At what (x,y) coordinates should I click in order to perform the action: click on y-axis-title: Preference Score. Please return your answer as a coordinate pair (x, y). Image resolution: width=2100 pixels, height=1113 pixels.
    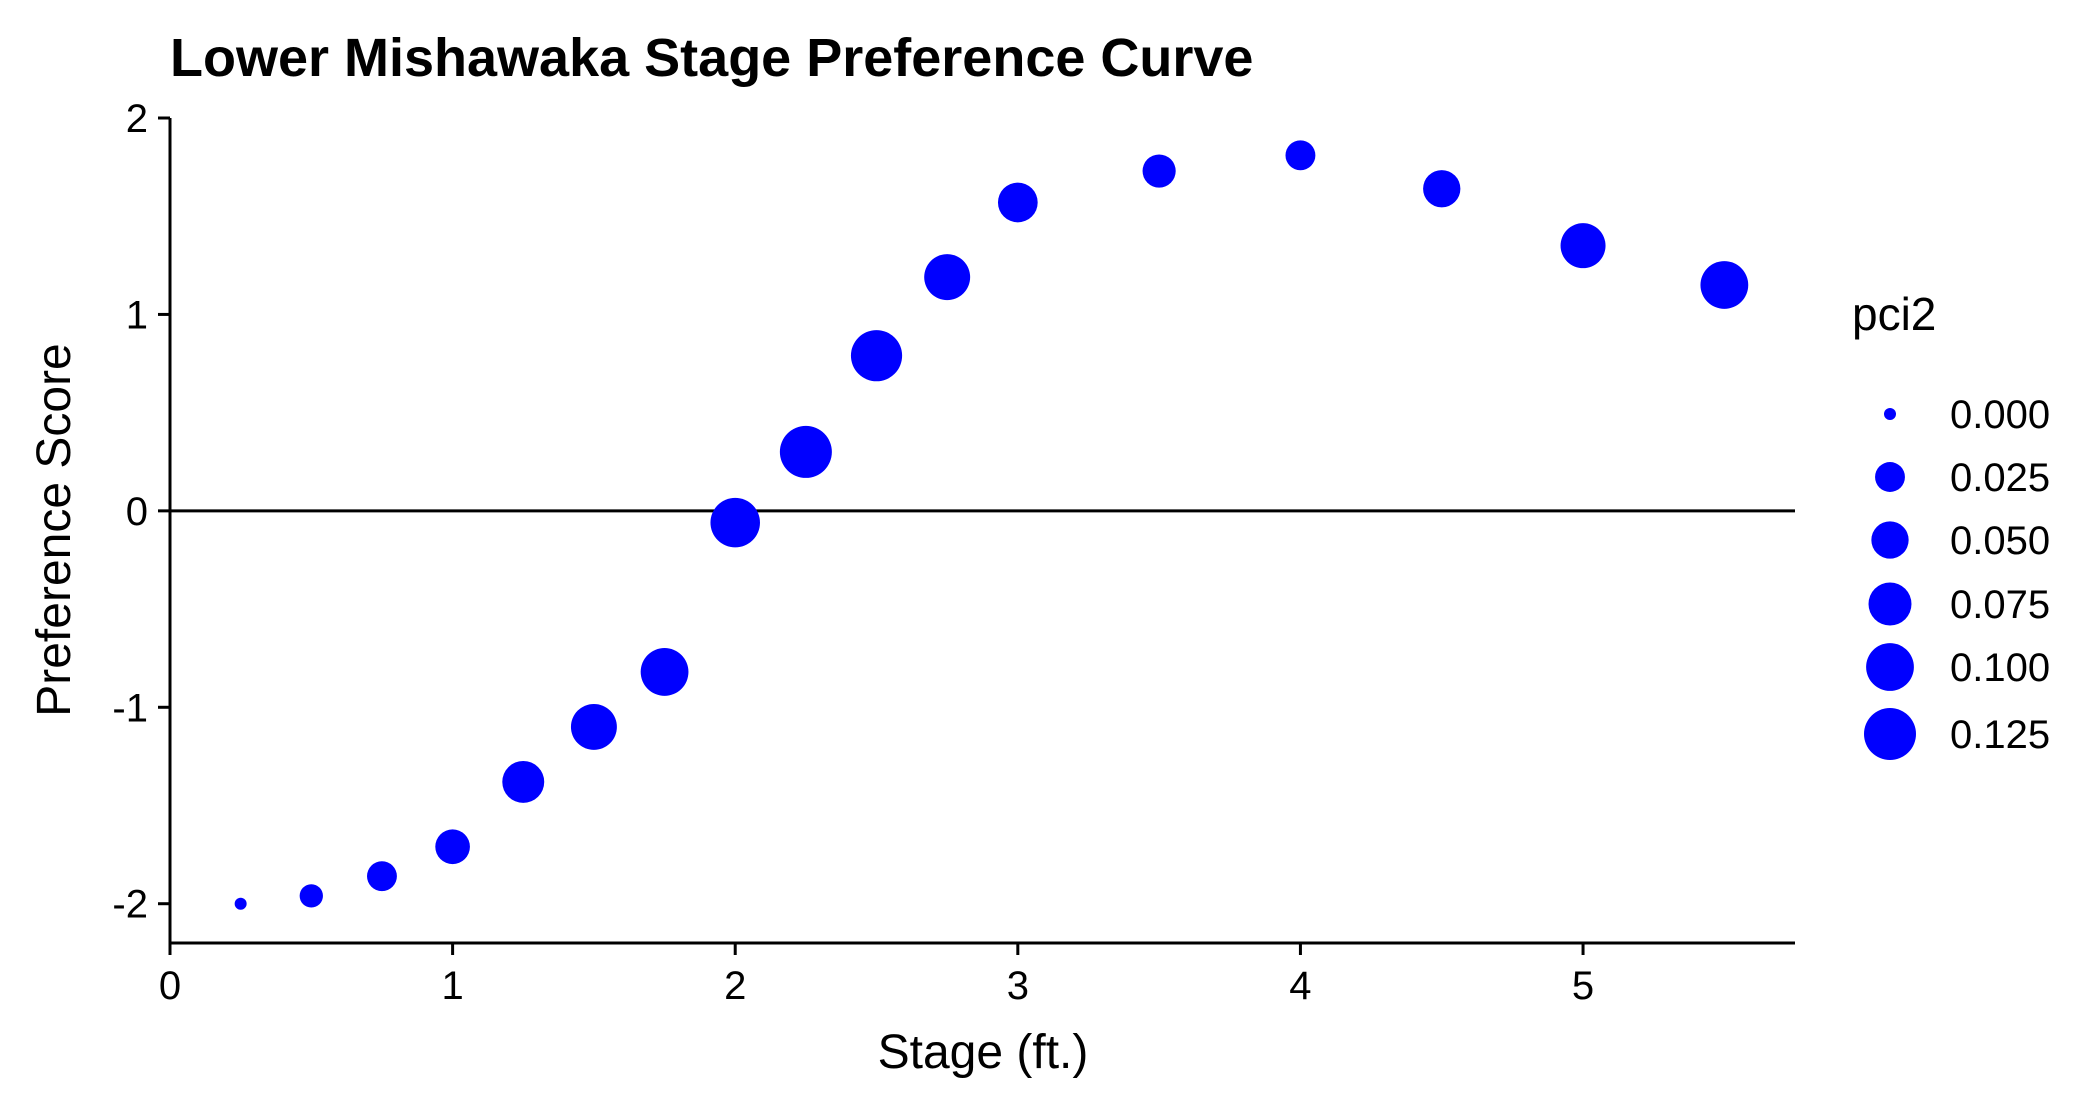
    Looking at the image, I should click on (54, 530).